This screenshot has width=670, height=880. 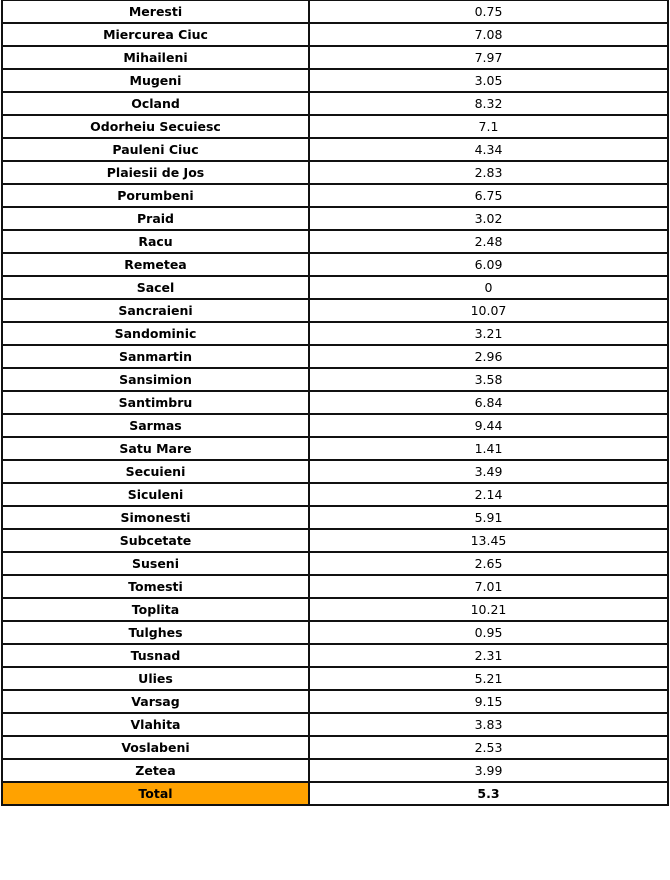 What do you see at coordinates (488, 540) in the screenshot?
I see `locality-value: 13.45` at bounding box center [488, 540].